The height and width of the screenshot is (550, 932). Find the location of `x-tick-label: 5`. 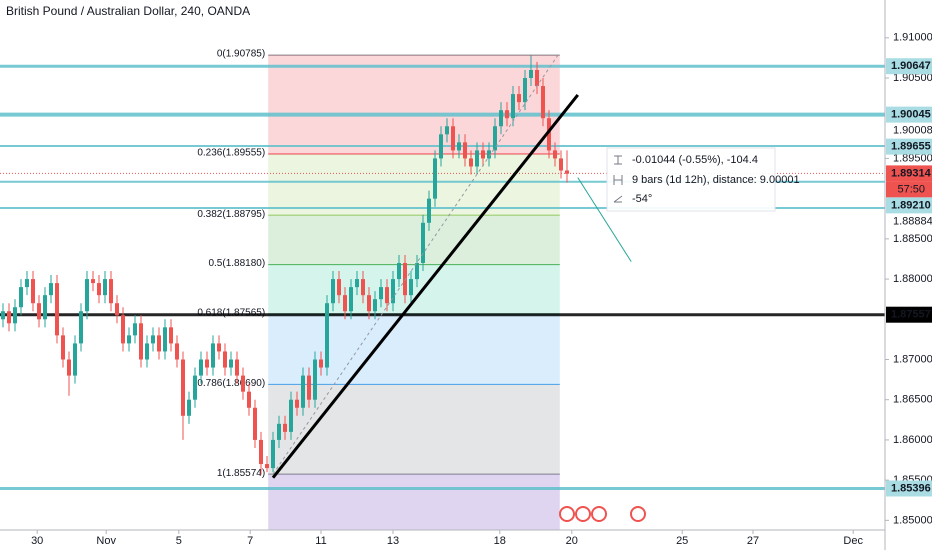

x-tick-label: 5 is located at coordinates (179, 541).